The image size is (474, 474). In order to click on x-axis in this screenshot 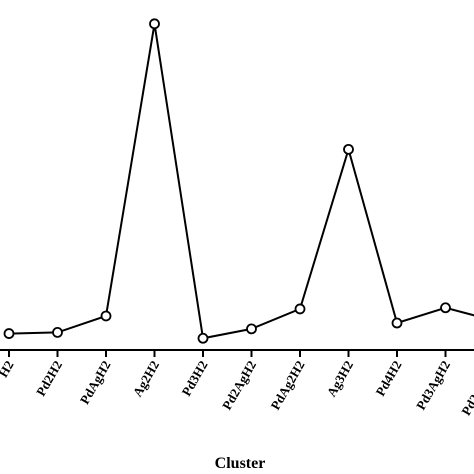, I will do `click(237, 353)`.